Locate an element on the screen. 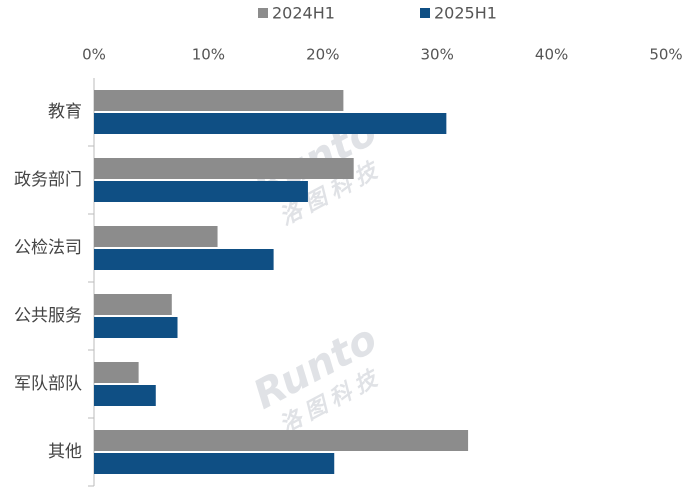 This screenshot has height=495, width=700. y-tick-label: 其他 is located at coordinates (65, 452).